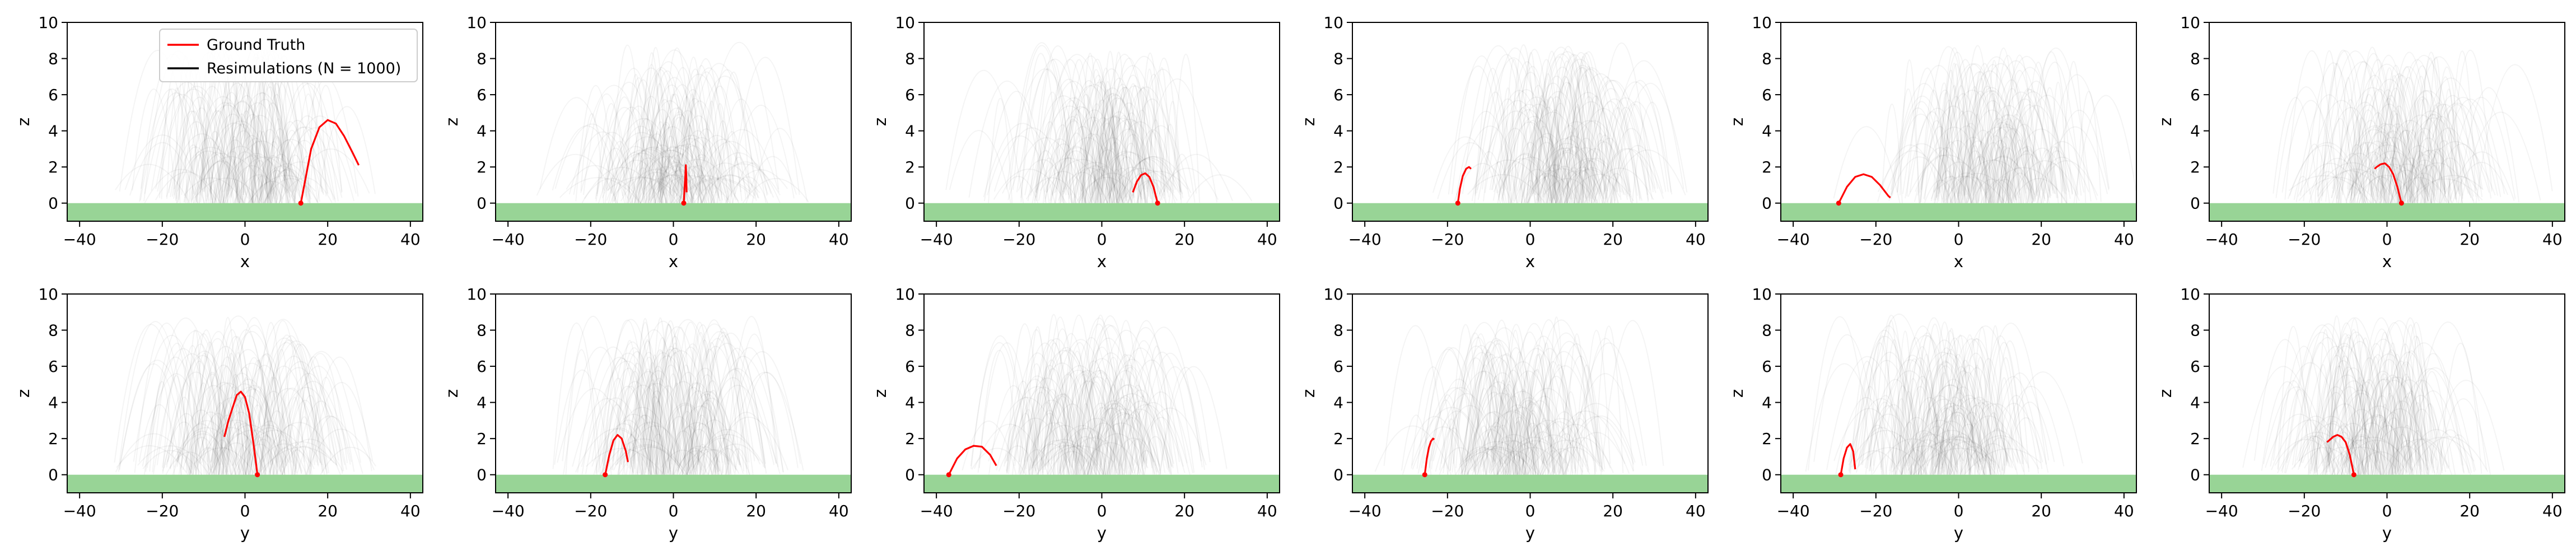  I want to click on x-tick-label: 0, so click(1959, 511).